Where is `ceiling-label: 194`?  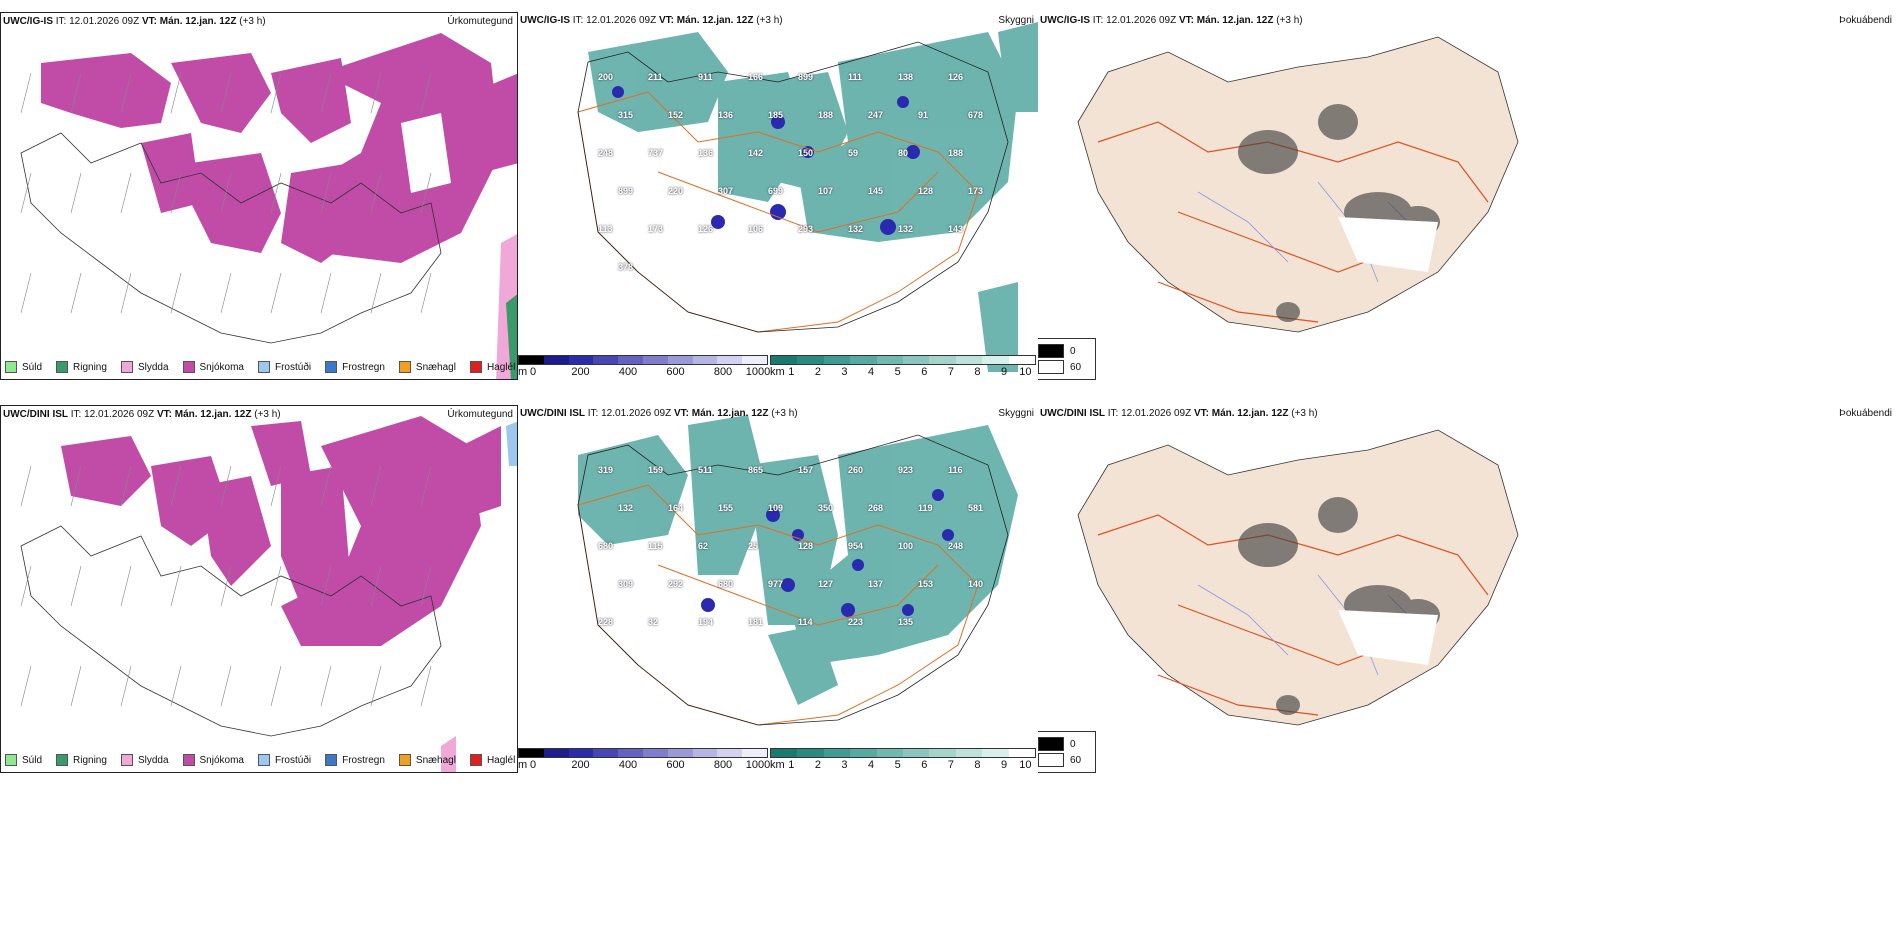 ceiling-label: 194 is located at coordinates (706, 622).